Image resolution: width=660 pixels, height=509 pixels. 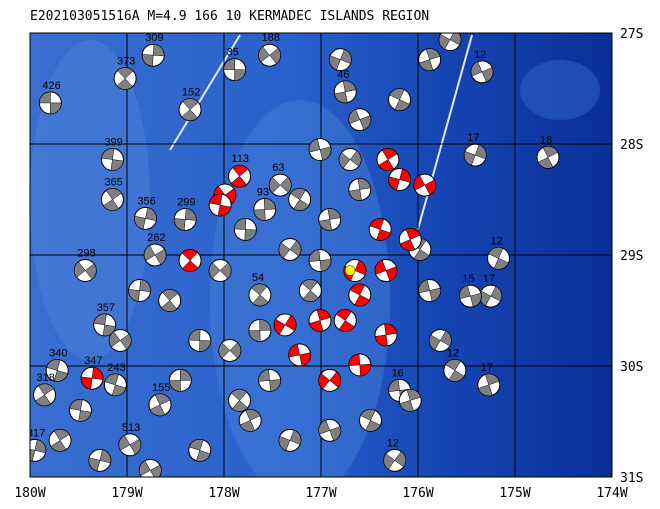 I want to click on depth-label: 17, so click(x=473, y=138).